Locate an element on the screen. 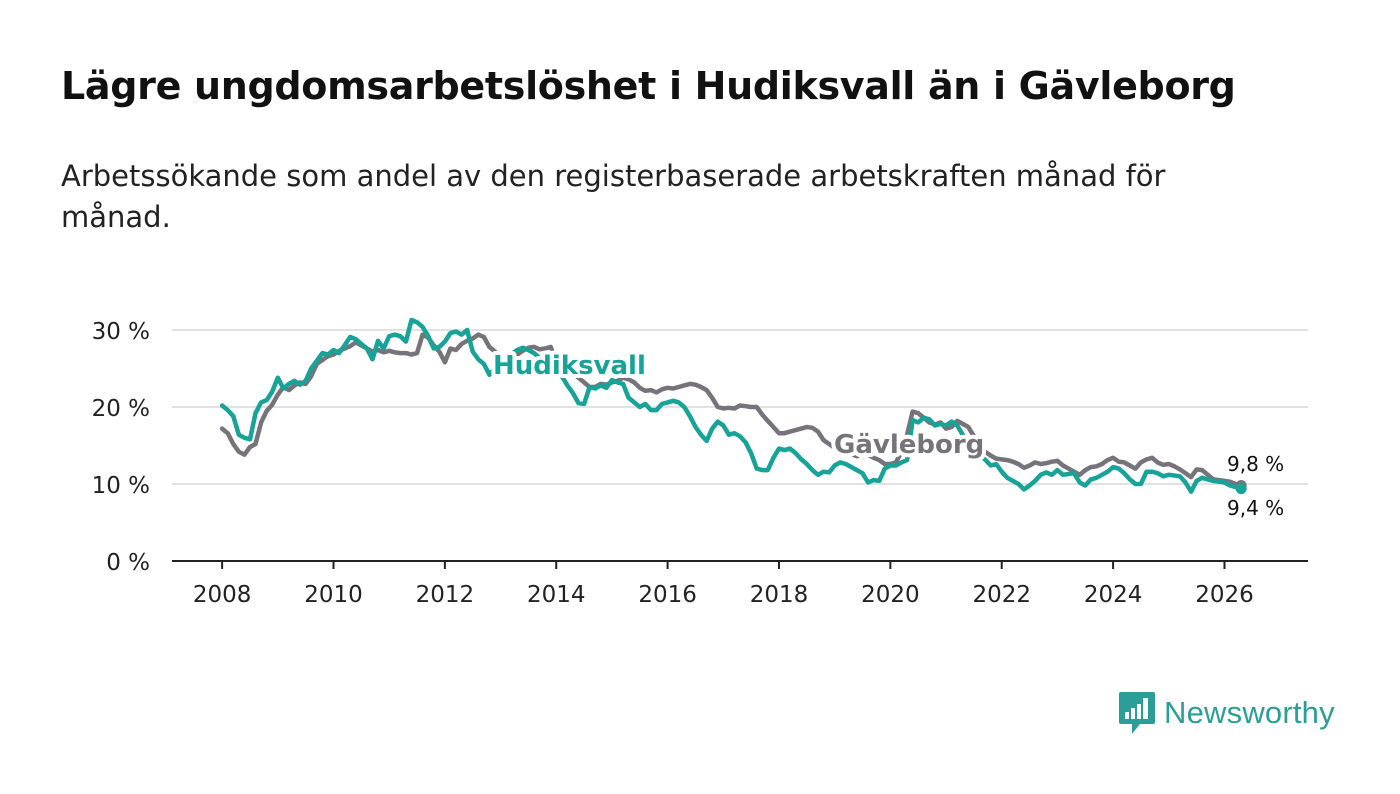  series-line-gävleborg is located at coordinates (731, 410).